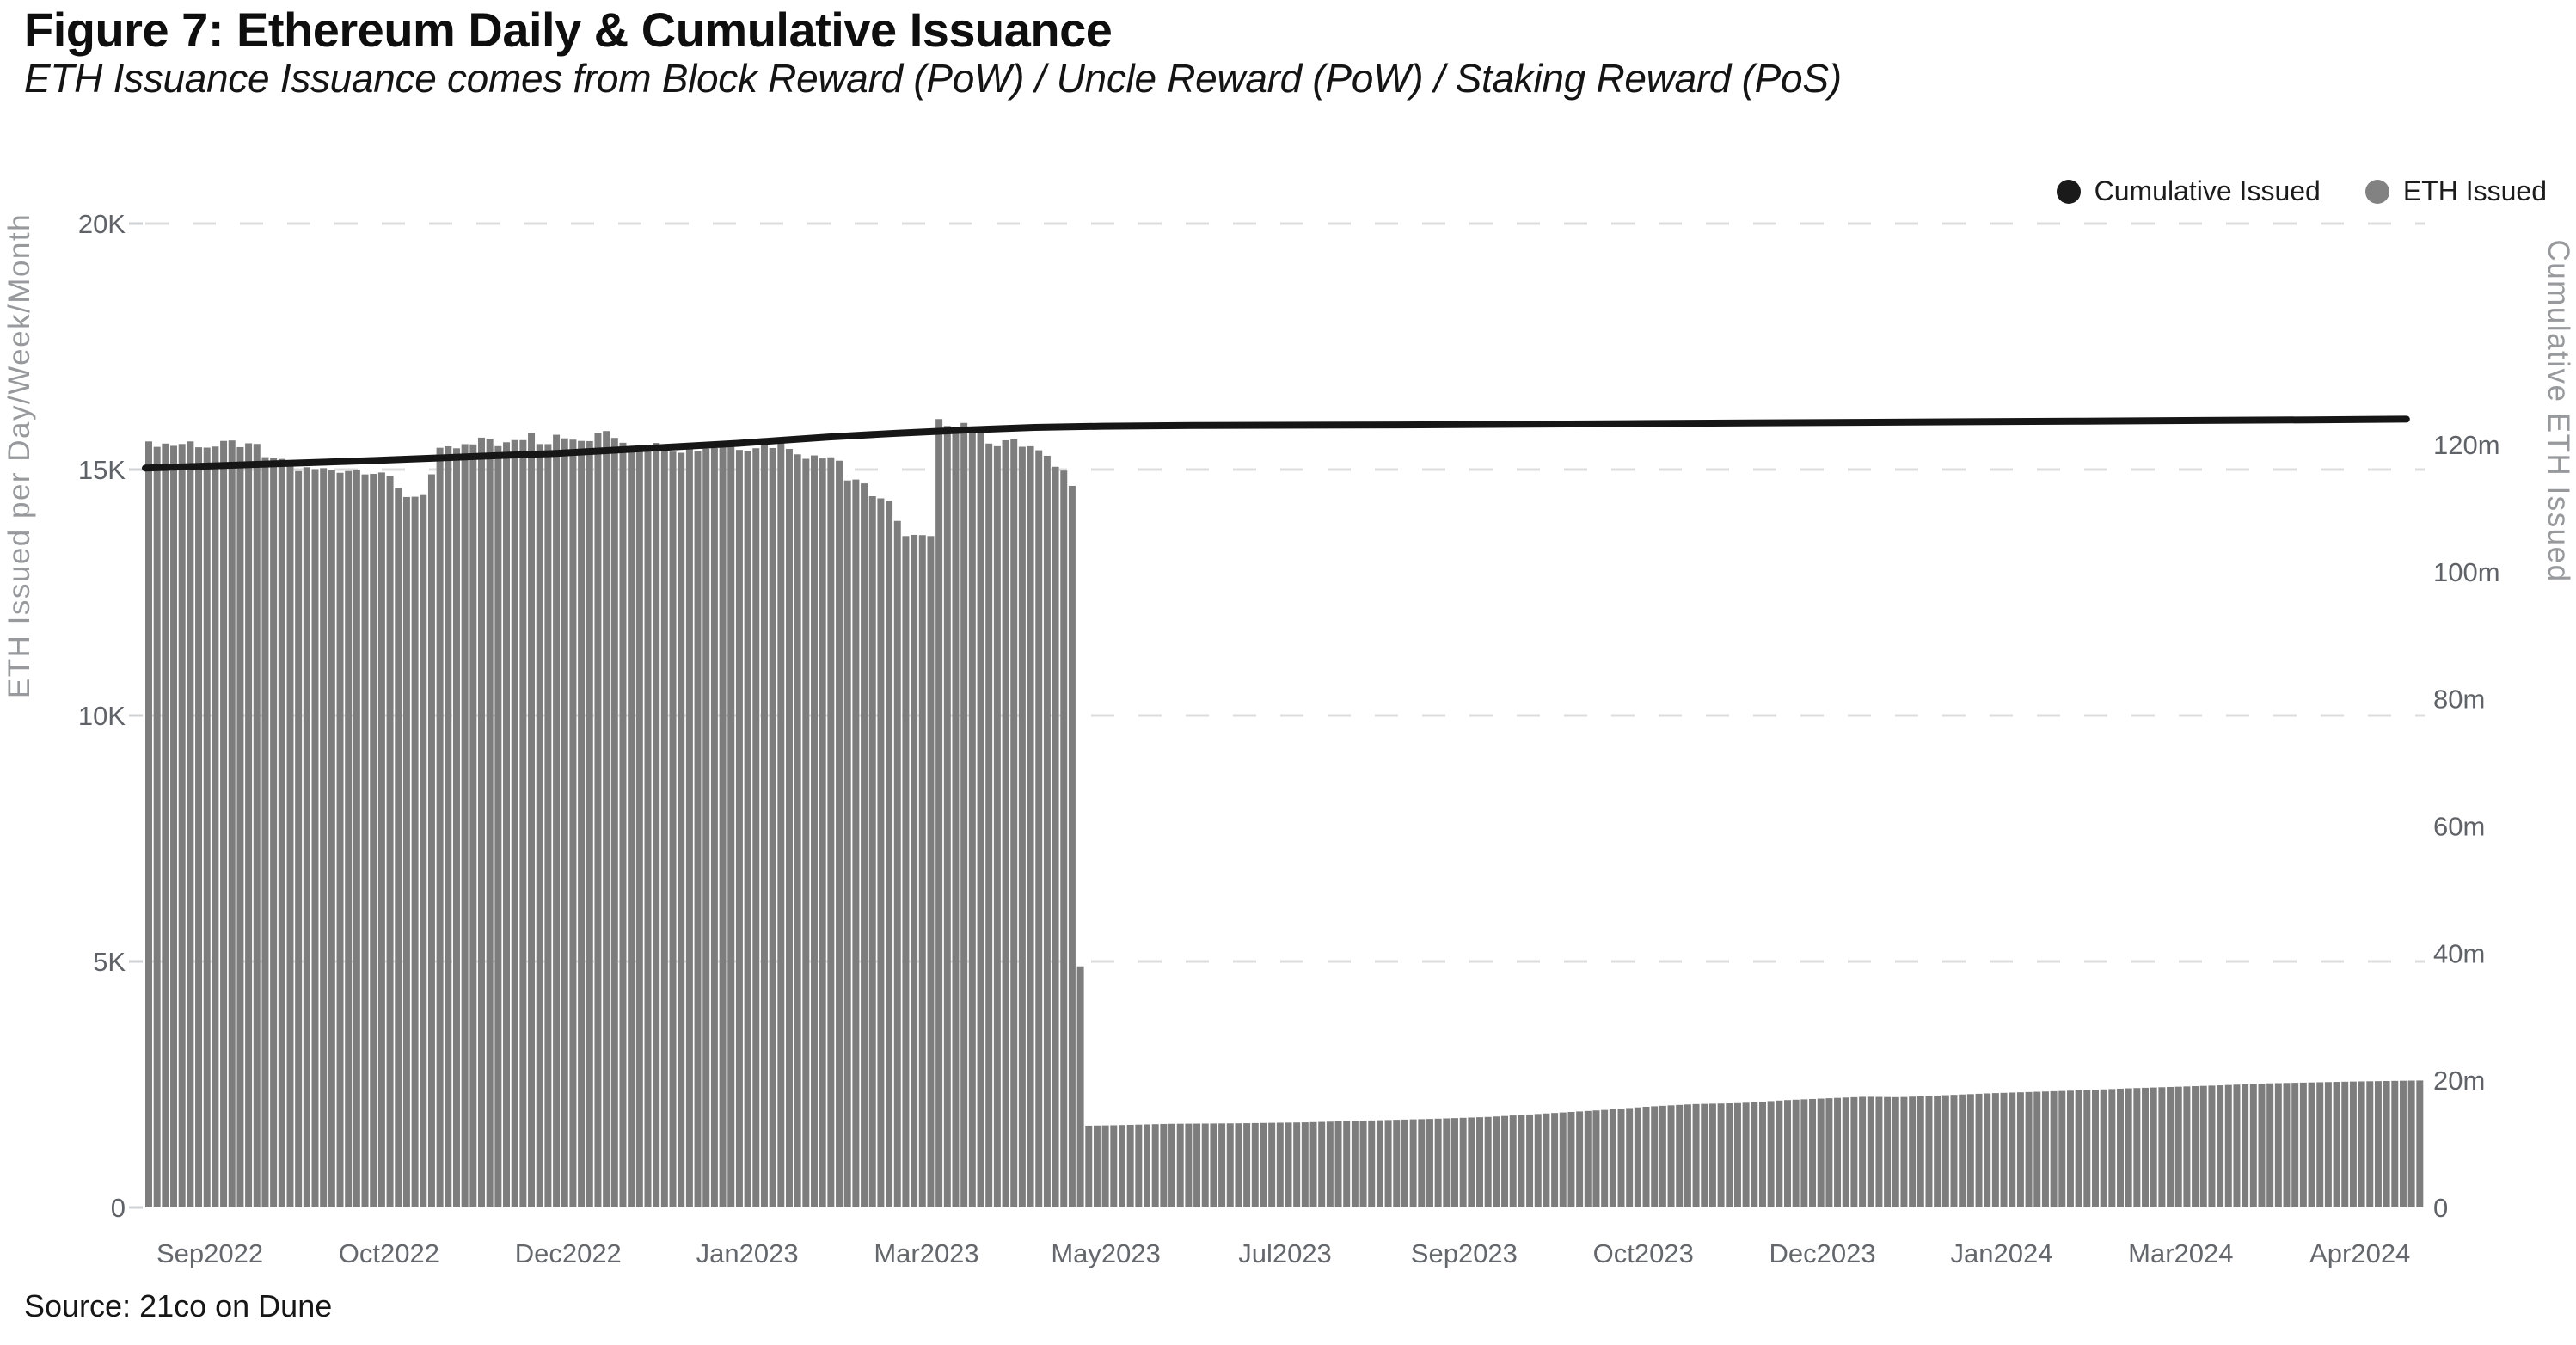 This screenshot has width=2576, height=1345. What do you see at coordinates (2466, 572) in the screenshot?
I see `y-axis-right-tick-label: 100m` at bounding box center [2466, 572].